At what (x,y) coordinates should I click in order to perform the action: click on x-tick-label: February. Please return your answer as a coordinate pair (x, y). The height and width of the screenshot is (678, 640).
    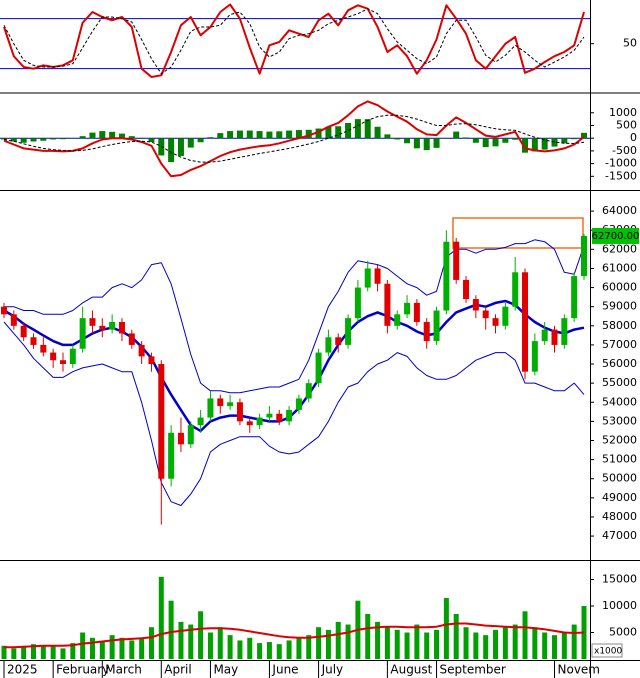
    Looking at the image, I should click on (82, 670).